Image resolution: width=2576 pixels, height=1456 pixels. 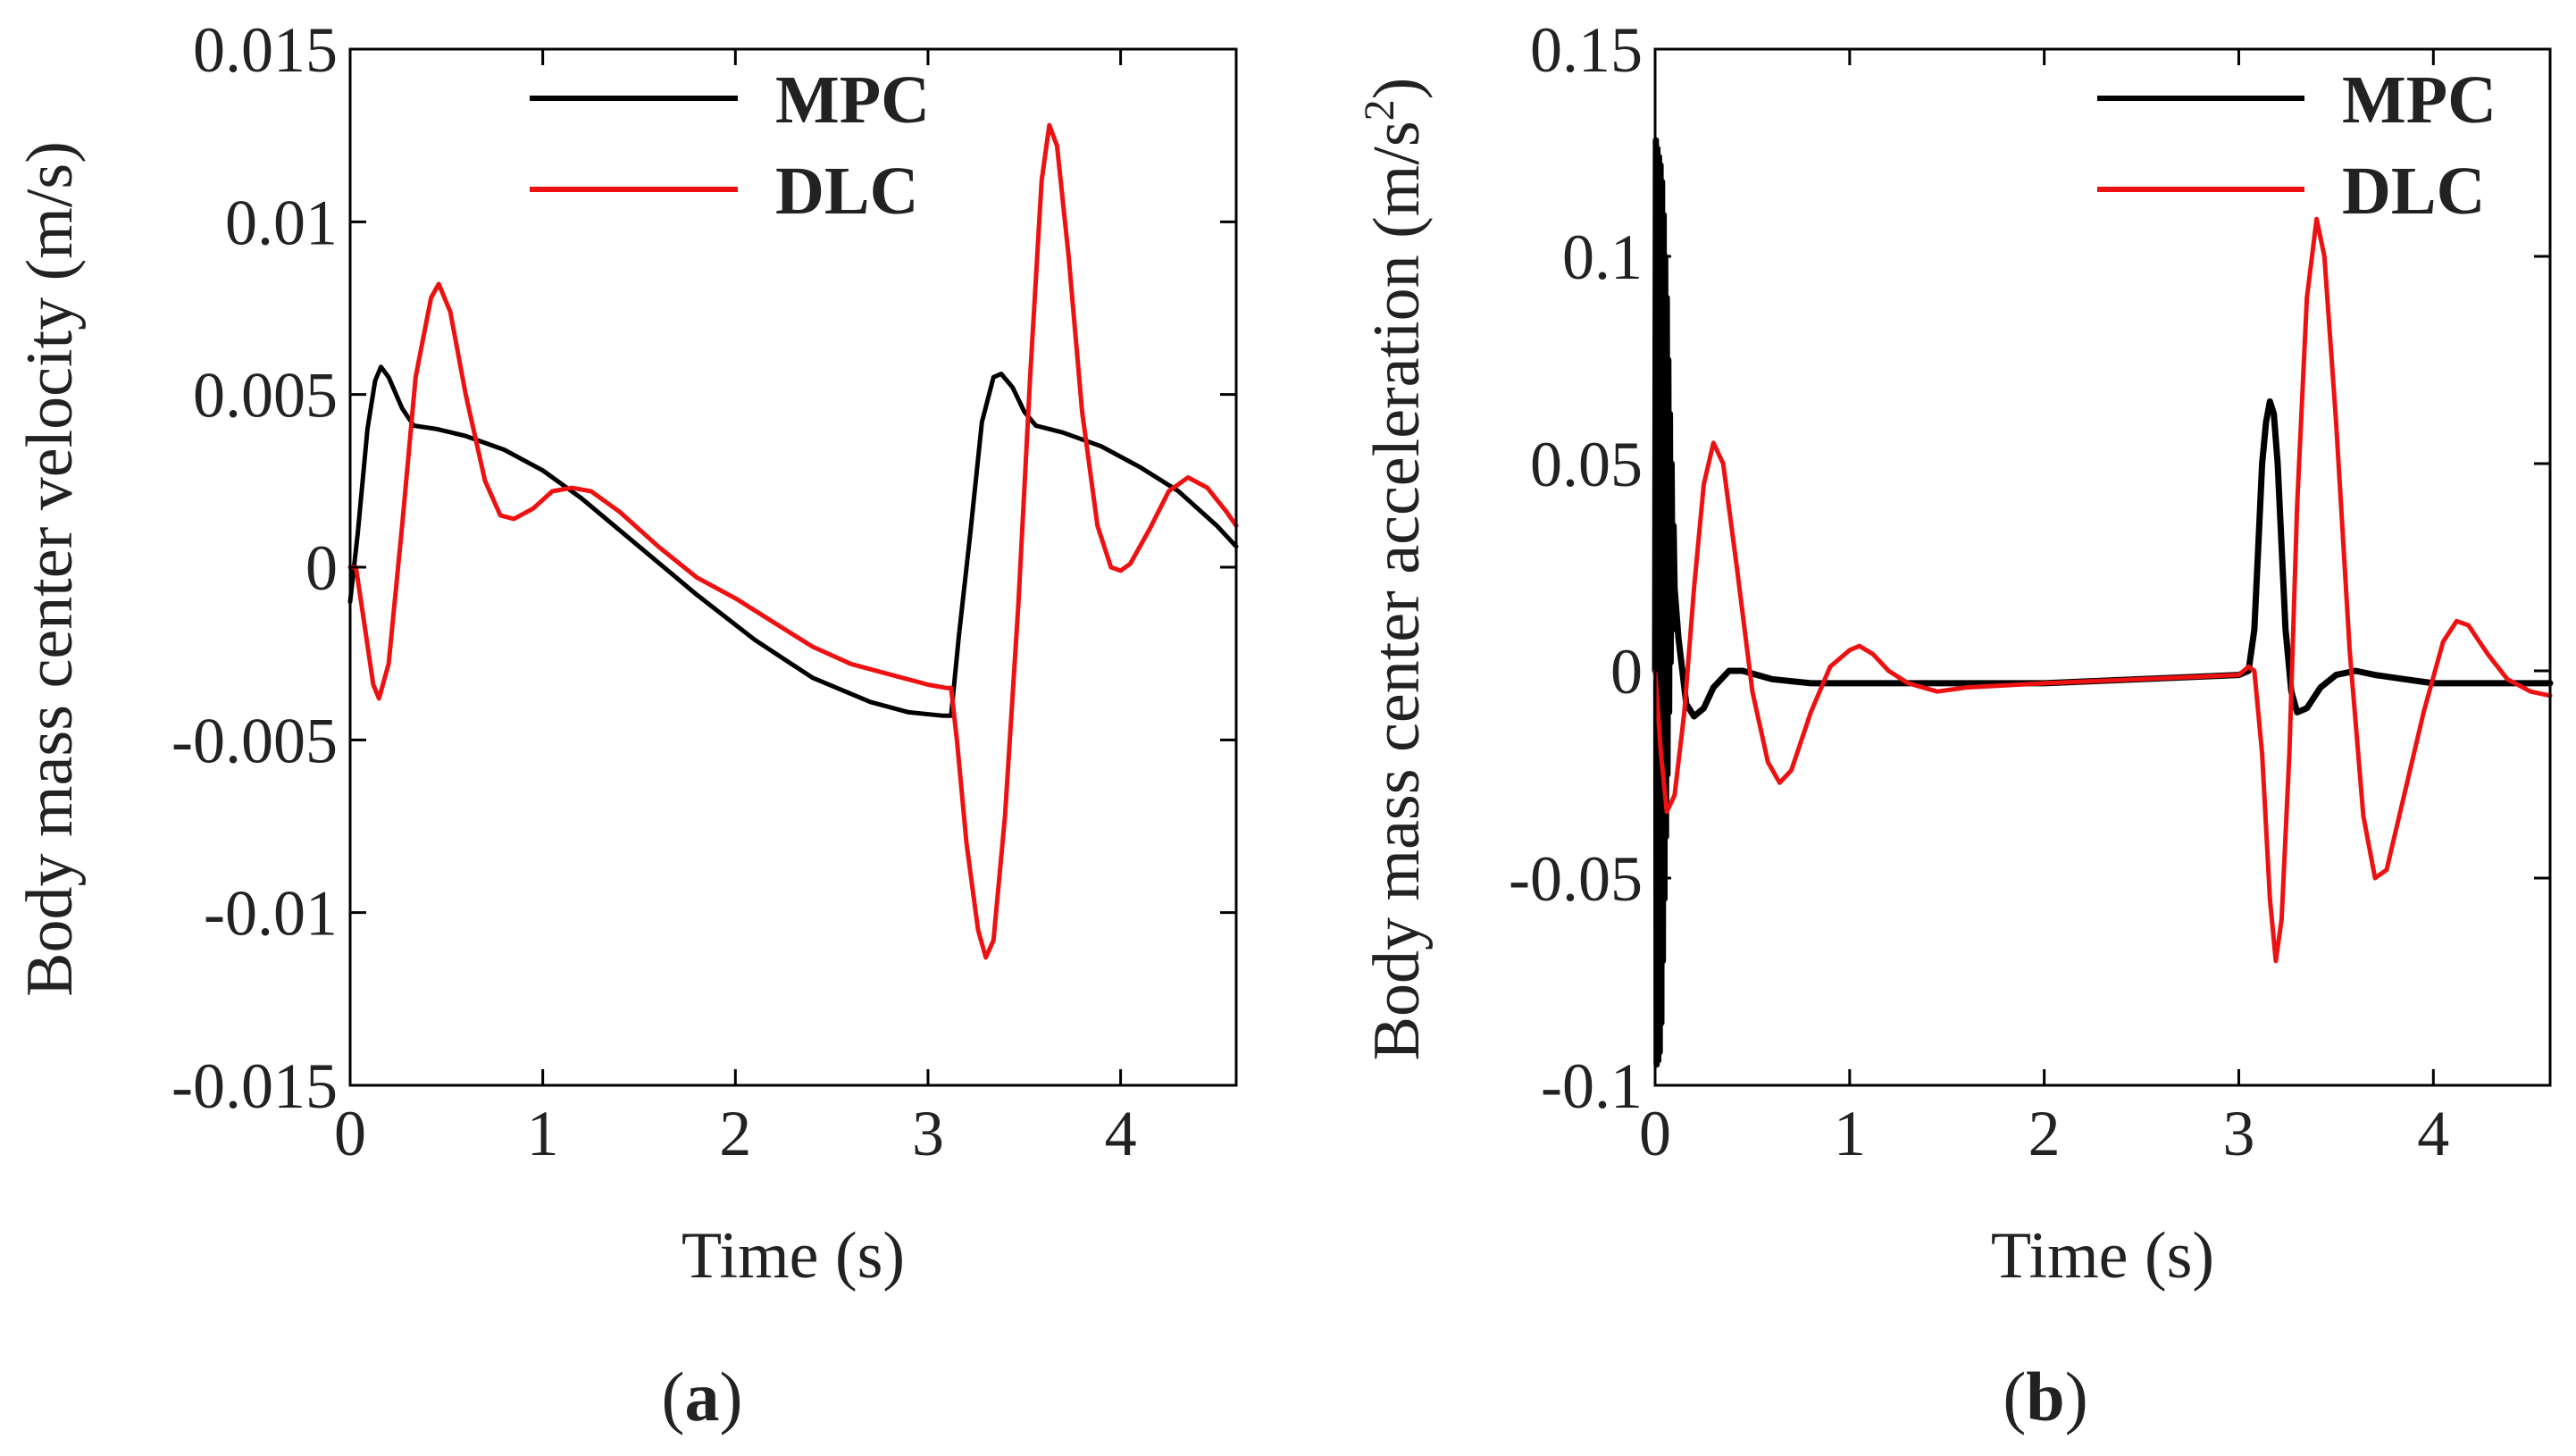 What do you see at coordinates (2238, 1133) in the screenshot?
I see `chart-b-xtick-label: 3` at bounding box center [2238, 1133].